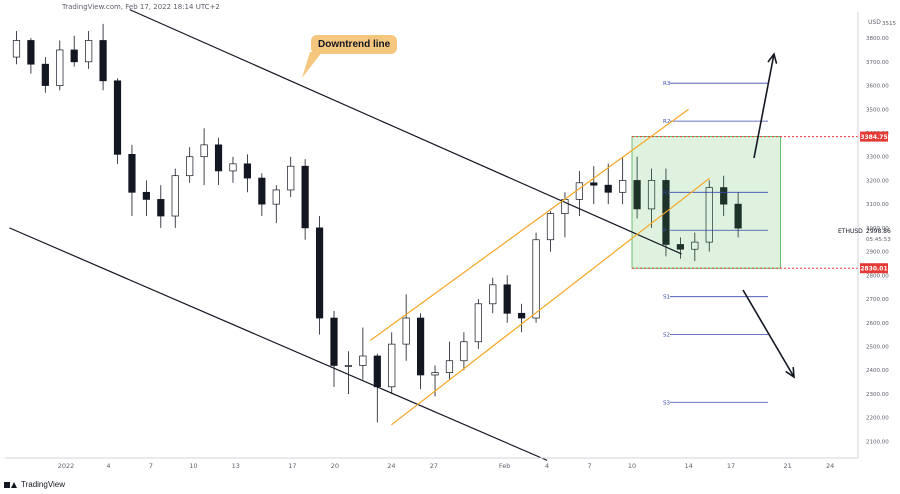  Describe the element at coordinates (877, 63) in the screenshot. I see `y-tick-label: 3700.00` at that location.